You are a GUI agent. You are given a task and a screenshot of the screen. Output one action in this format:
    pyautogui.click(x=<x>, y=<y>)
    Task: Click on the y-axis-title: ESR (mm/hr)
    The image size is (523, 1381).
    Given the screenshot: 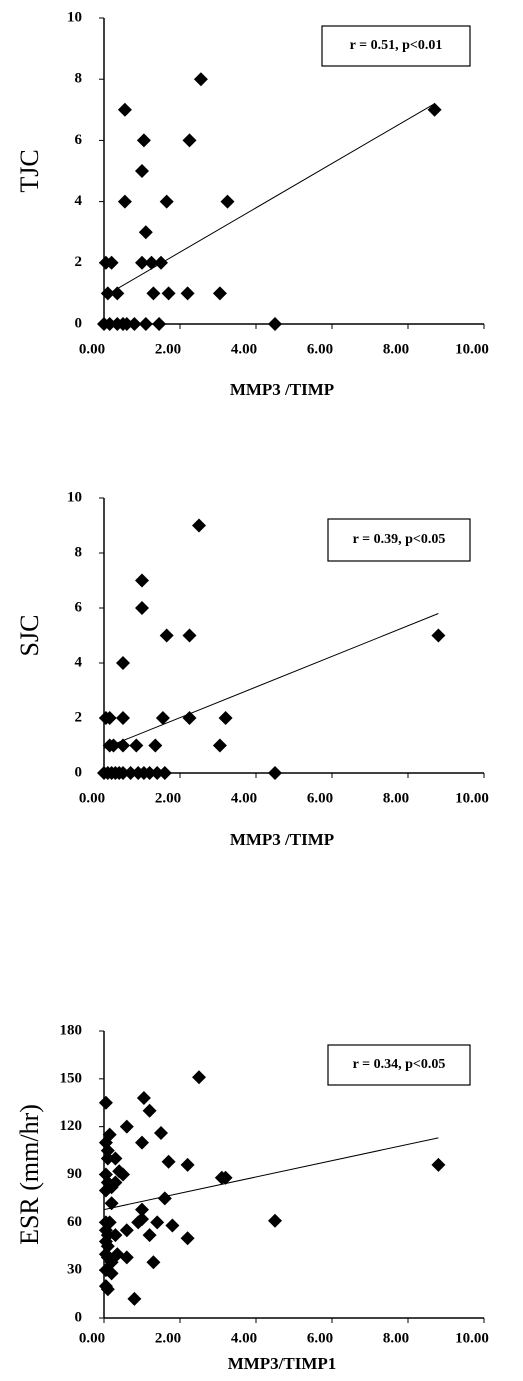 What is the action you would take?
    pyautogui.click(x=29, y=1174)
    